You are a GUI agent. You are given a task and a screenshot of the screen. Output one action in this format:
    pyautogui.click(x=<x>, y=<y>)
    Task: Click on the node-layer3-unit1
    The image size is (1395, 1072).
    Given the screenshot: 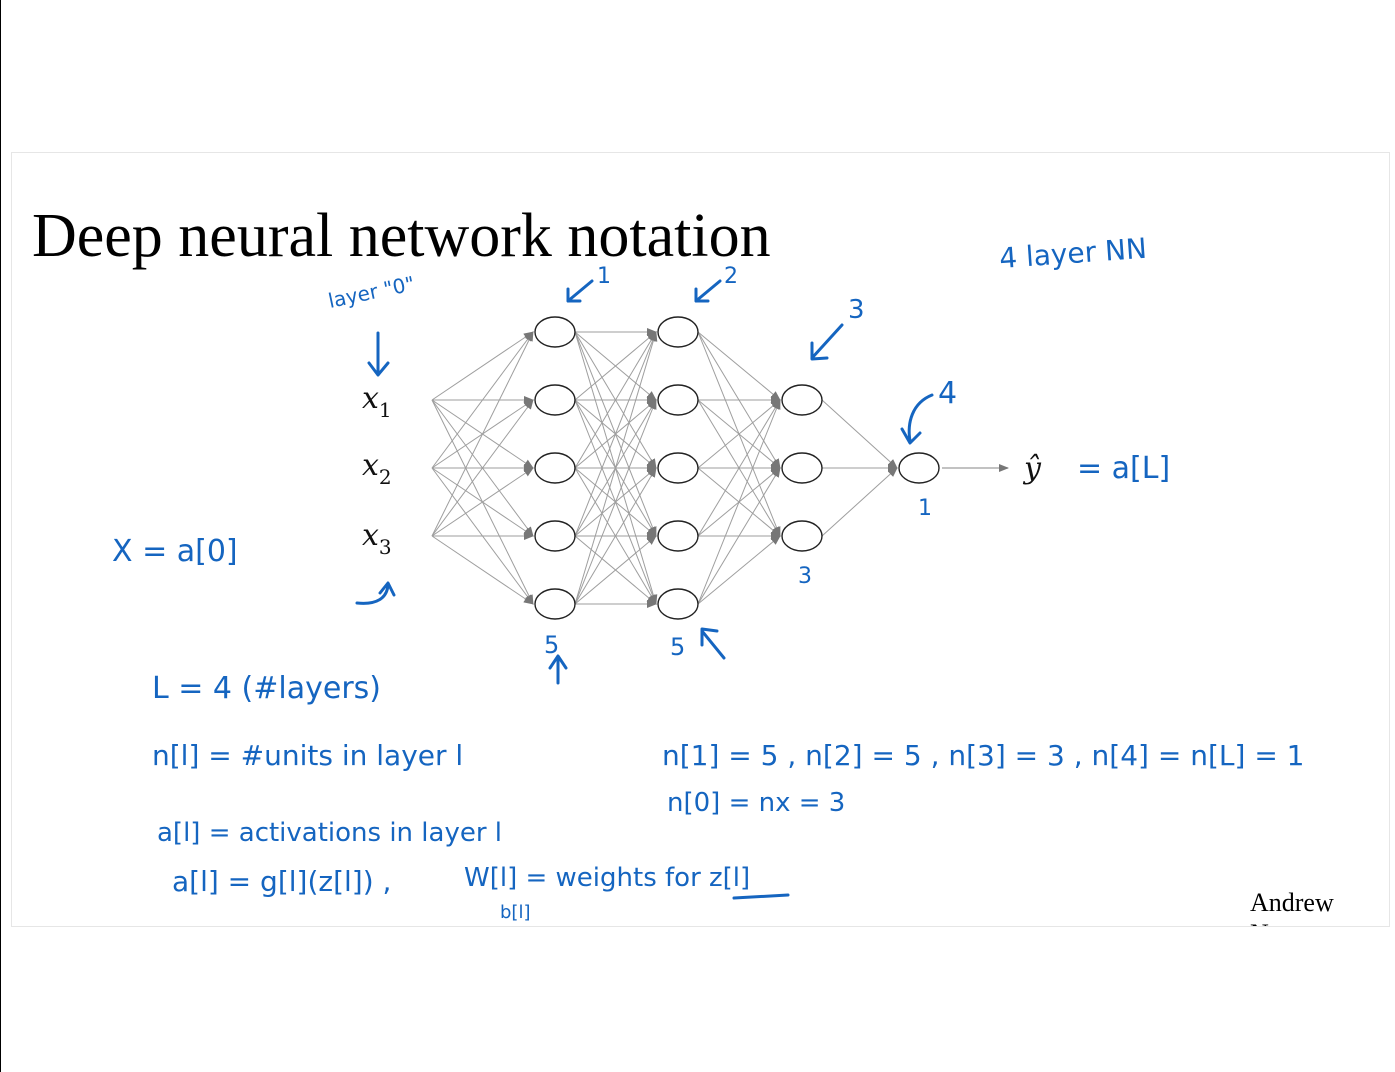 What is the action you would take?
    pyautogui.click(x=802, y=400)
    